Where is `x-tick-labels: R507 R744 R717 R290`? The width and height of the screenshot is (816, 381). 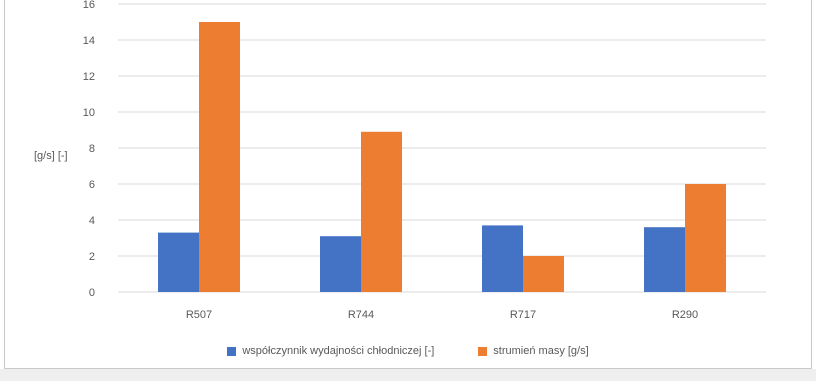
x-tick-labels: R507 R744 R717 R290 is located at coordinates (442, 315).